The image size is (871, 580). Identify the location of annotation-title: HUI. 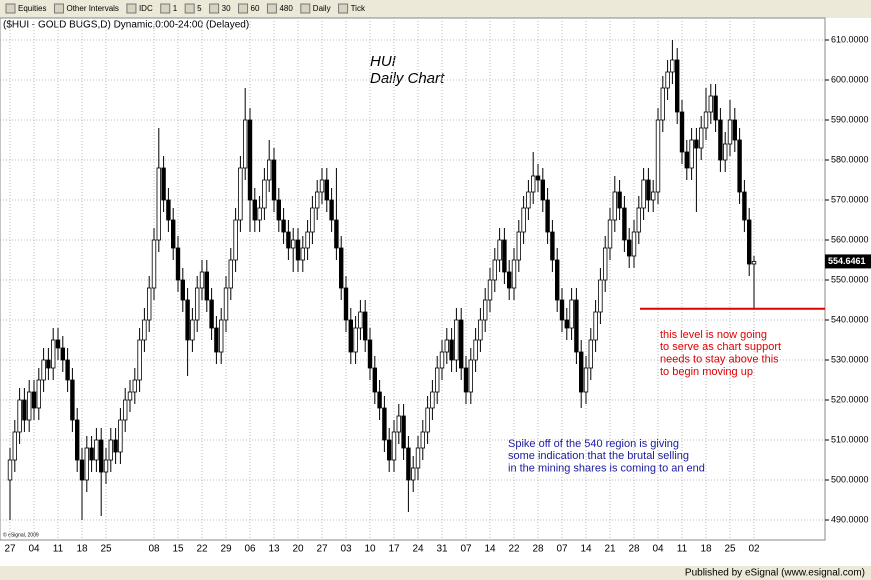
(383, 61).